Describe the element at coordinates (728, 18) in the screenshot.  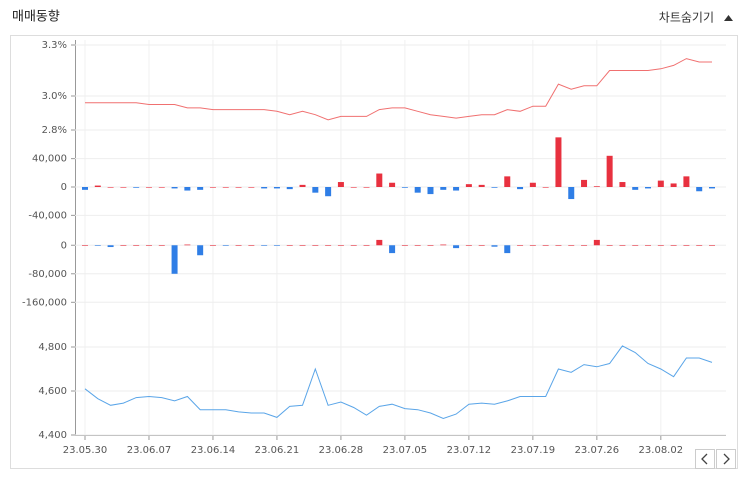
I see `toggle-icon` at that location.